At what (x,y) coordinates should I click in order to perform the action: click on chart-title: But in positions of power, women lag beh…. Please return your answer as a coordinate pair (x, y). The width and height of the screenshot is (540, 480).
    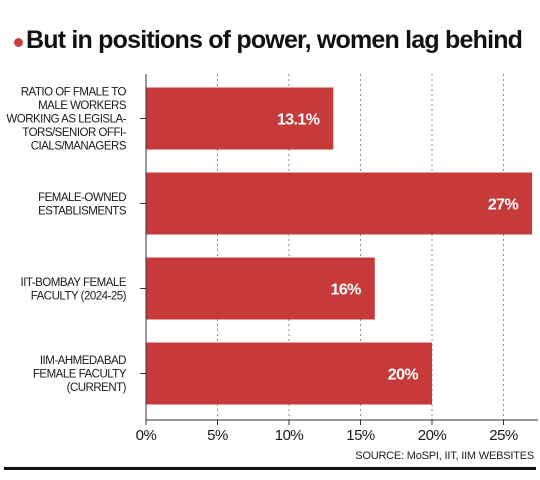
    Looking at the image, I should click on (274, 39).